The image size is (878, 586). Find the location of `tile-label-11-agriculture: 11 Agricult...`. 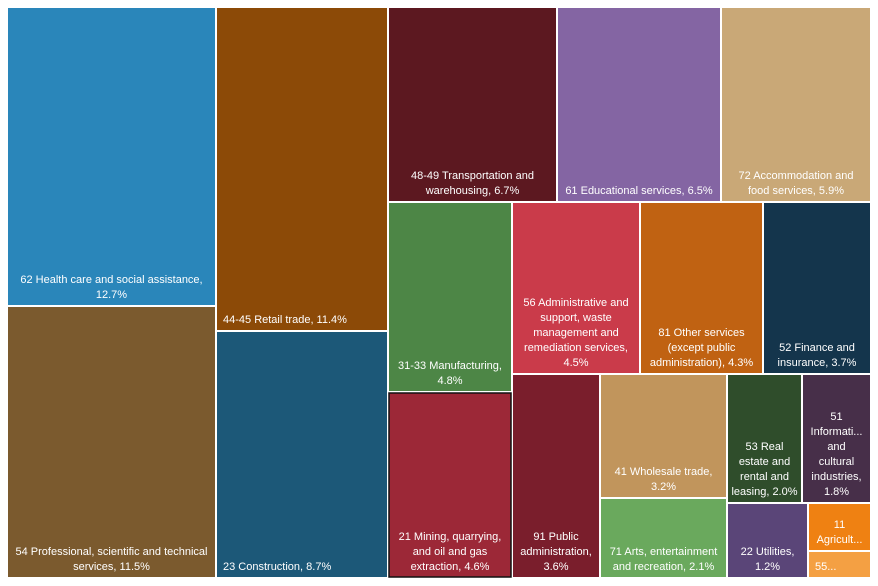

tile-label-11-agriculture: 11 Agricult... is located at coordinates (840, 532).